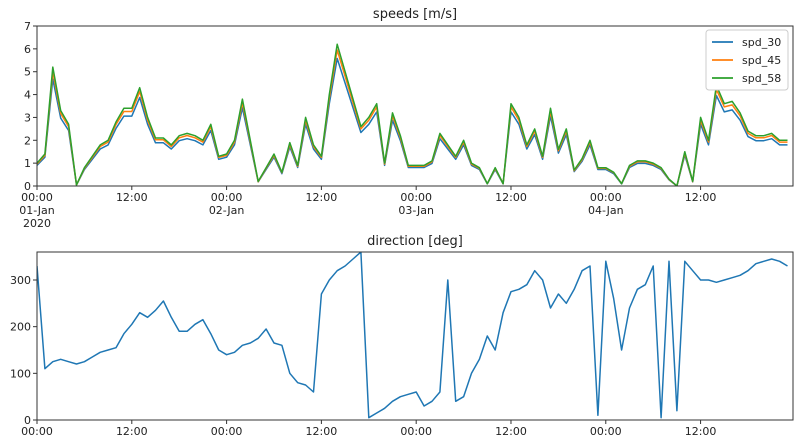  What do you see at coordinates (27, 49) in the screenshot?
I see `y-tick-label: 6` at bounding box center [27, 49].